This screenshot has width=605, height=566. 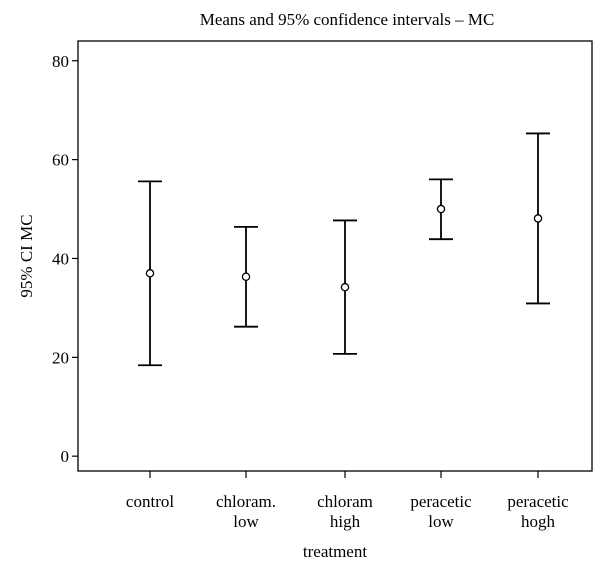 I want to click on chart-title: Means and 95% confidence intervals – MC, so click(x=347, y=19).